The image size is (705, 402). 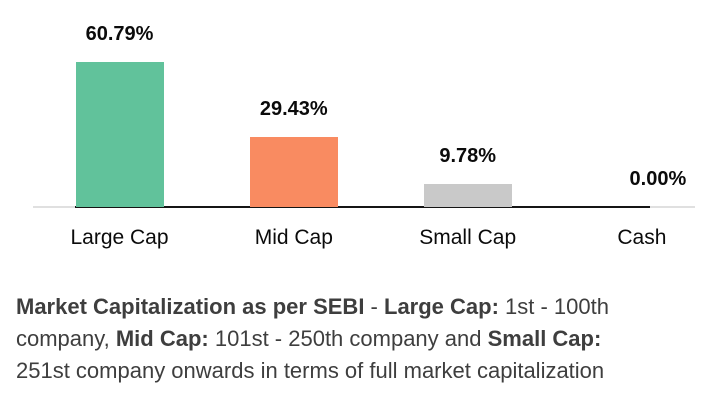 What do you see at coordinates (468, 237) in the screenshot?
I see `category-label-small-cap: Small Cap` at bounding box center [468, 237].